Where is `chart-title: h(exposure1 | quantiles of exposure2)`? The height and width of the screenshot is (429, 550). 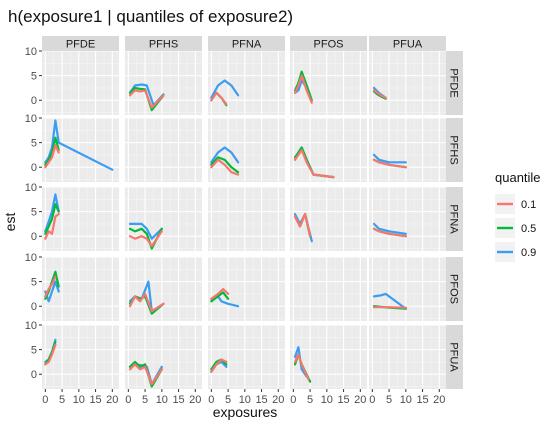 chart-title: h(exposure1 | quantiles of exposure2) is located at coordinates (150, 16).